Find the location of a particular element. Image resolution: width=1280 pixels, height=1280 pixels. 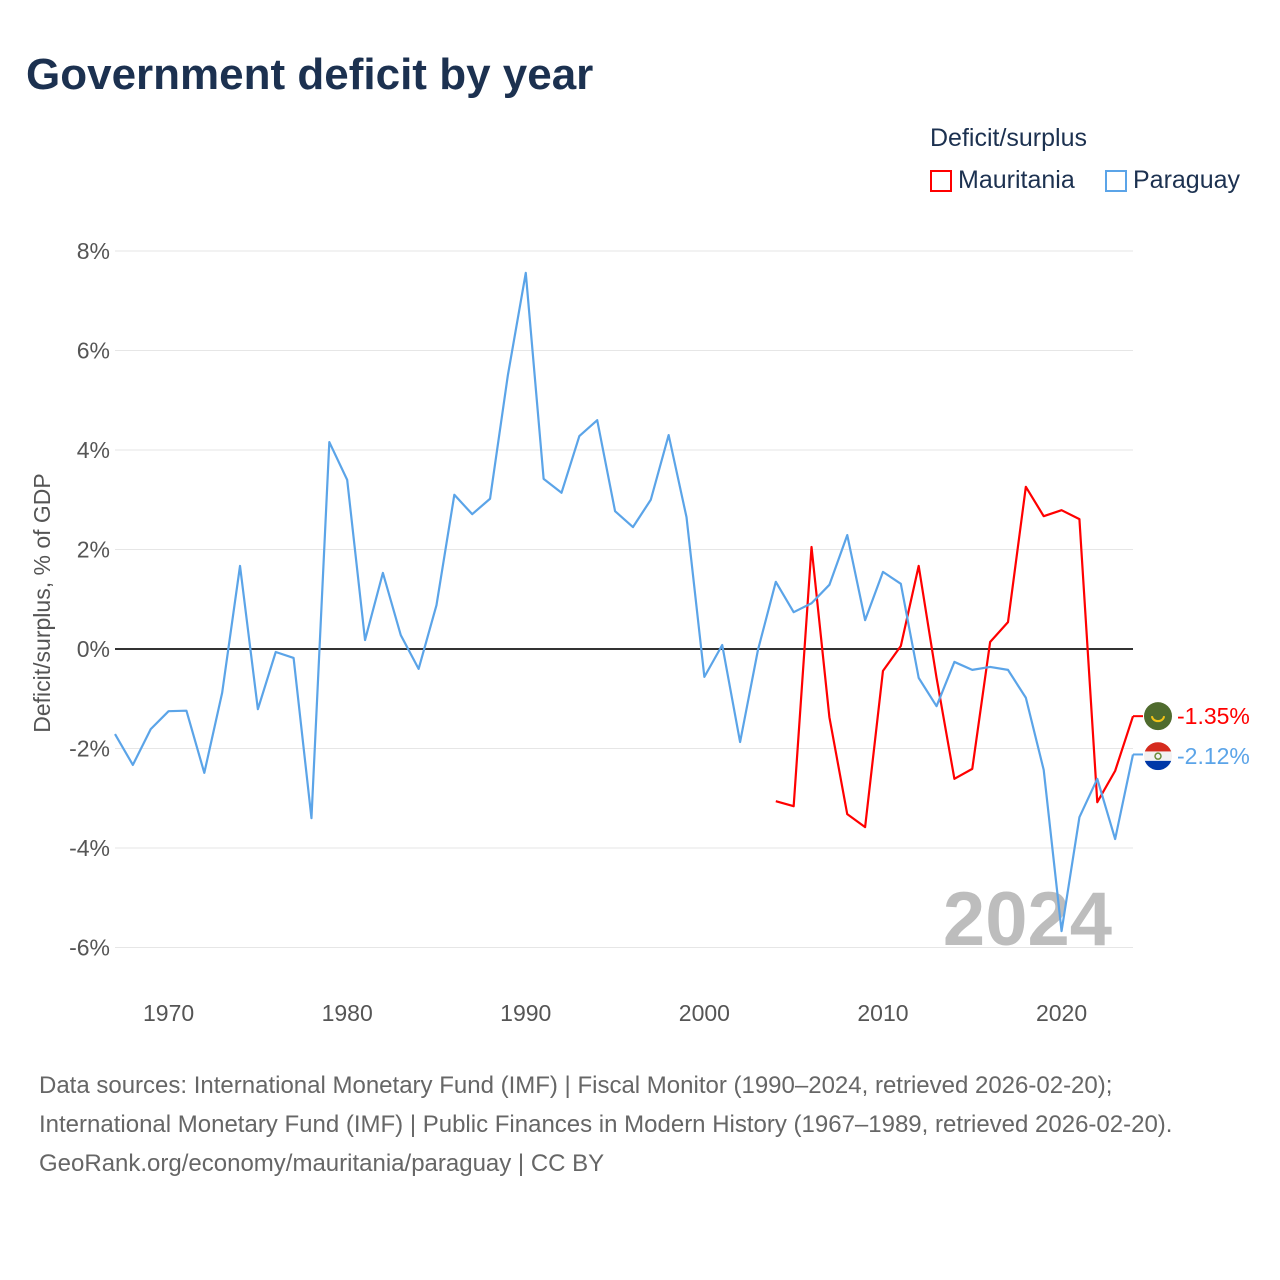

y-tick-label: 8% is located at coordinates (93, 251).